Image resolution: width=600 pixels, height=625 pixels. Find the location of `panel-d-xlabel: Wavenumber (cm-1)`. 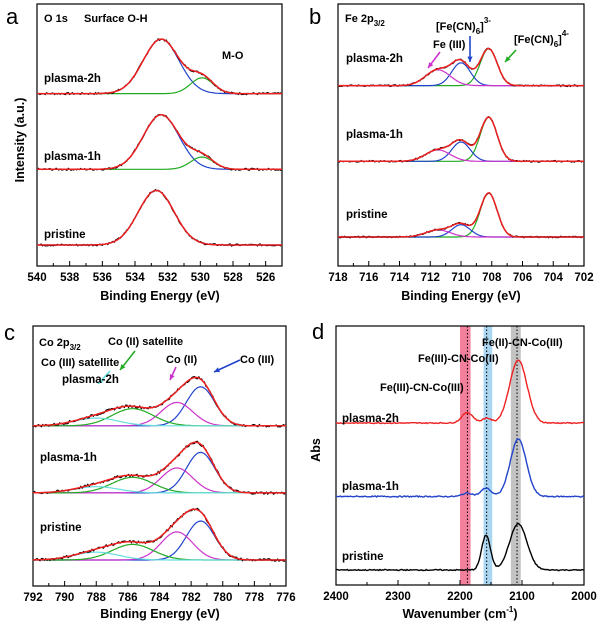

panel-d-xlabel: Wavenumber (cm-1) is located at coordinates (459, 613).